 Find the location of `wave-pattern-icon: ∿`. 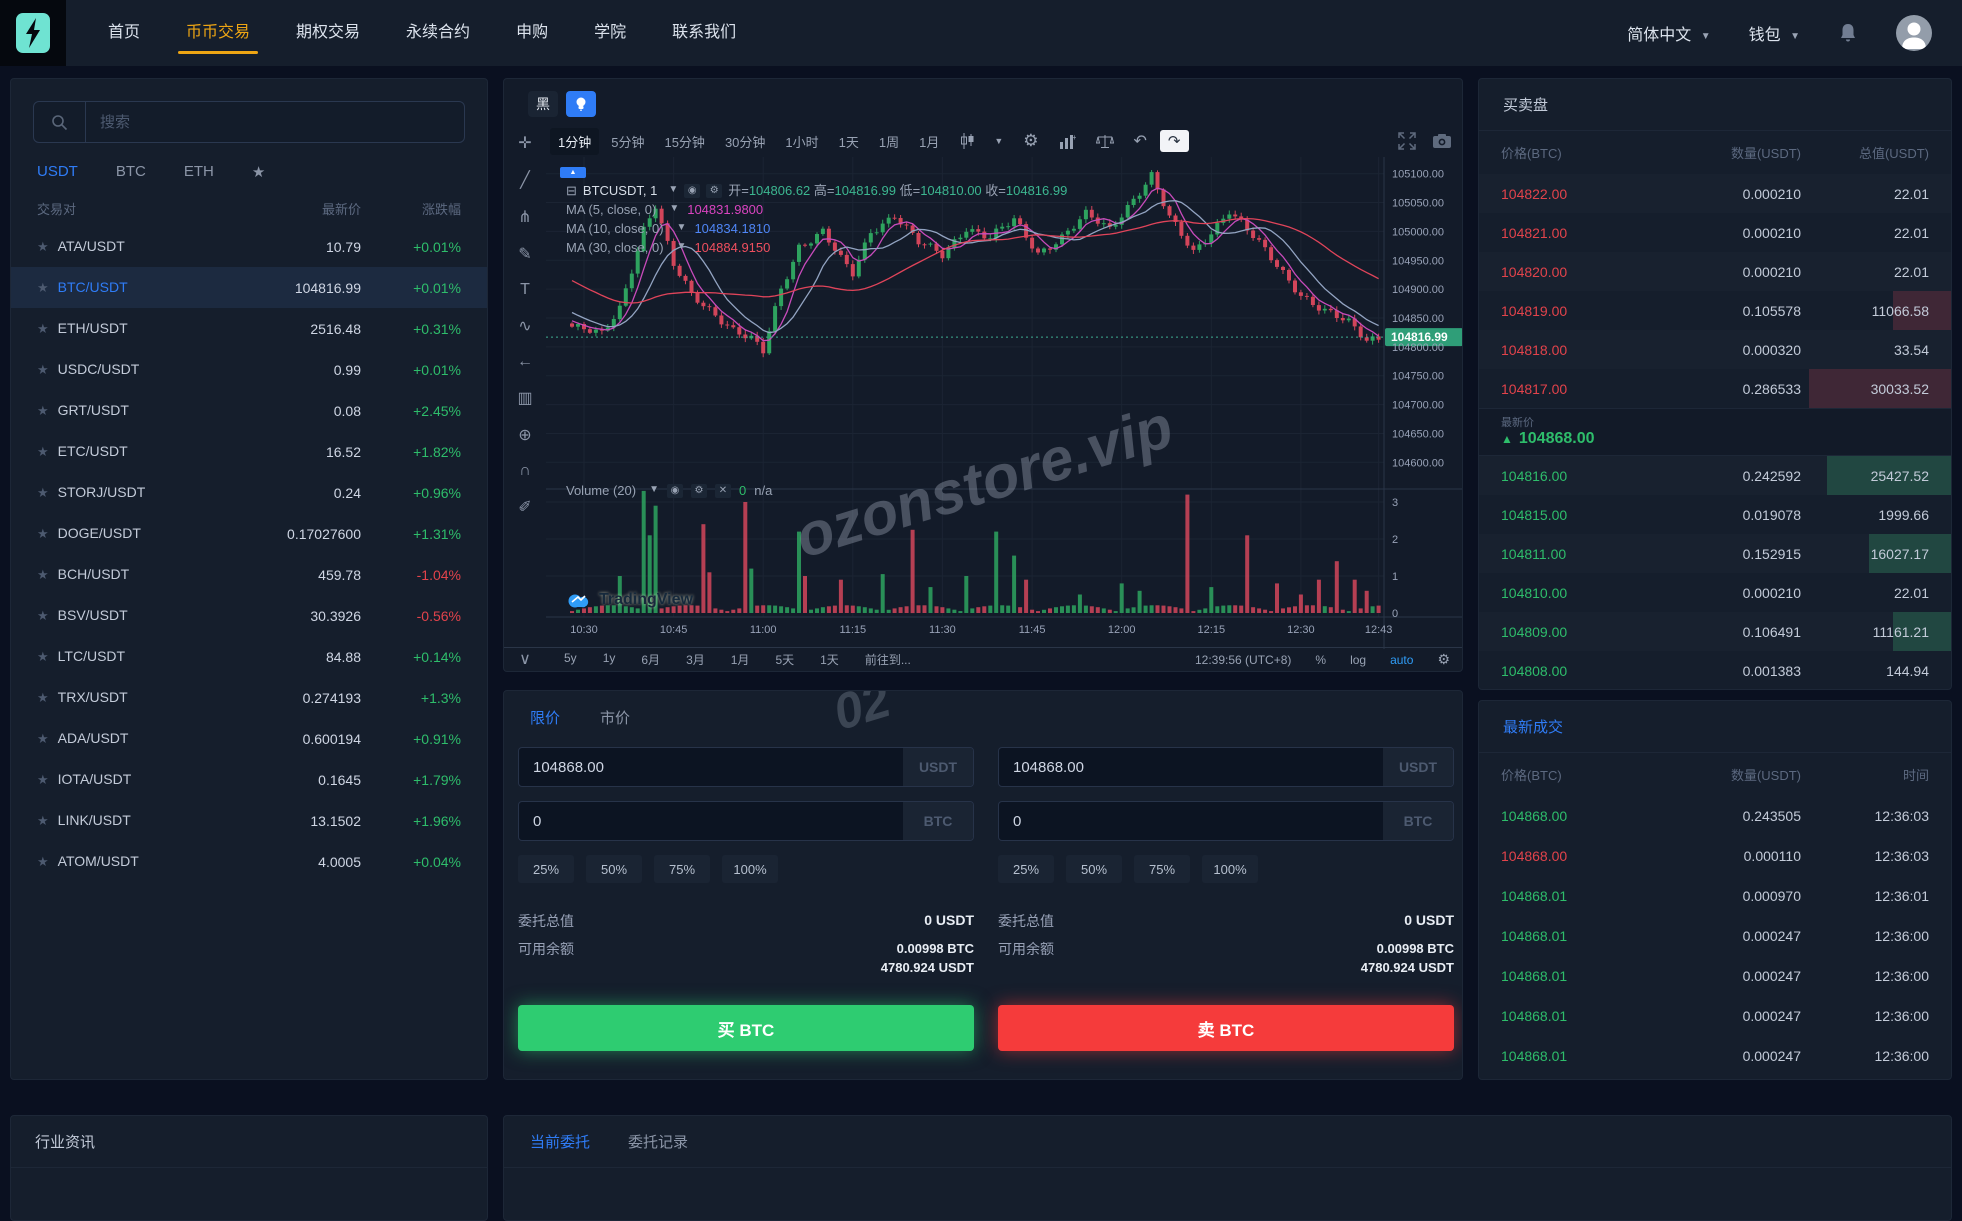

wave-pattern-icon: ∿ is located at coordinates (525, 326).